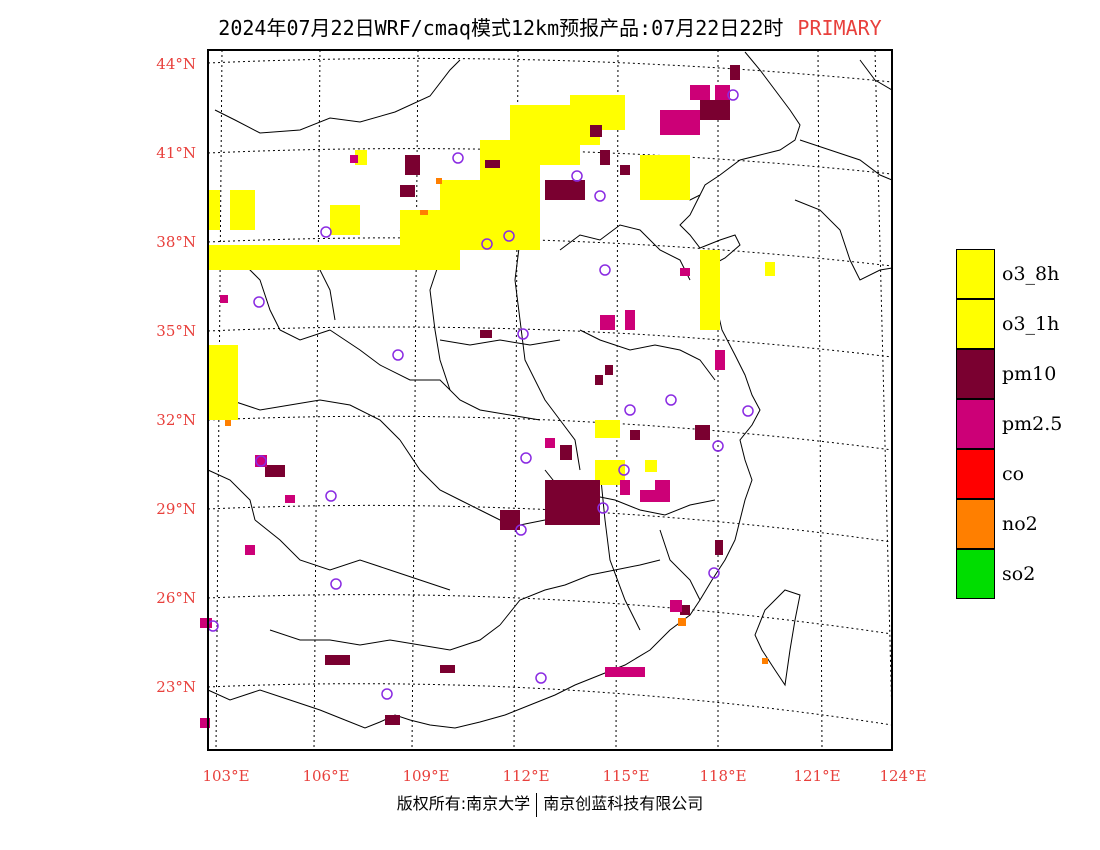 This screenshot has height=850, width=1100. I want to click on lat-label-44: 44°N, so click(176, 64).